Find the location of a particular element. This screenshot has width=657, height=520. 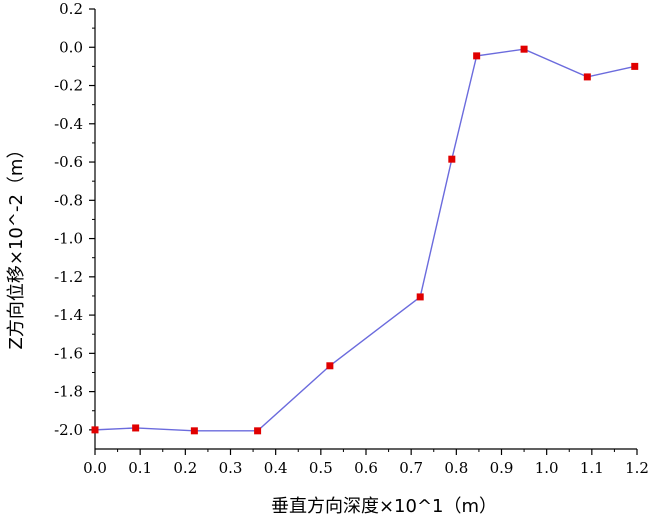

y-tick-label: -2.0 is located at coordinates (68, 430).